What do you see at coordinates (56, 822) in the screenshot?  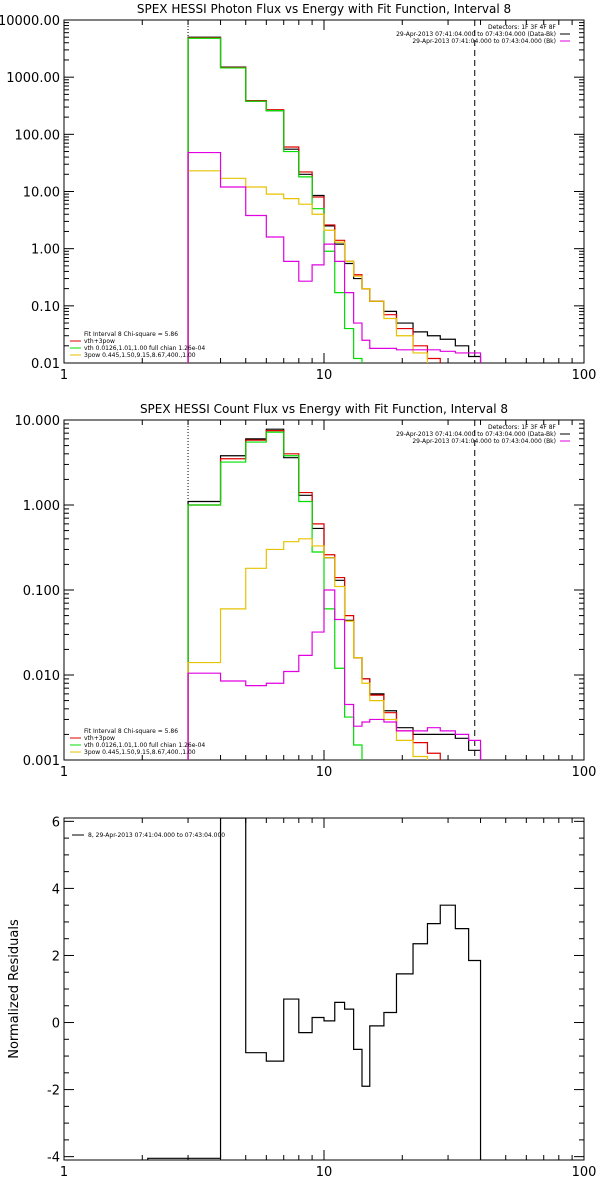 I see `y-tick-label: 6` at bounding box center [56, 822].